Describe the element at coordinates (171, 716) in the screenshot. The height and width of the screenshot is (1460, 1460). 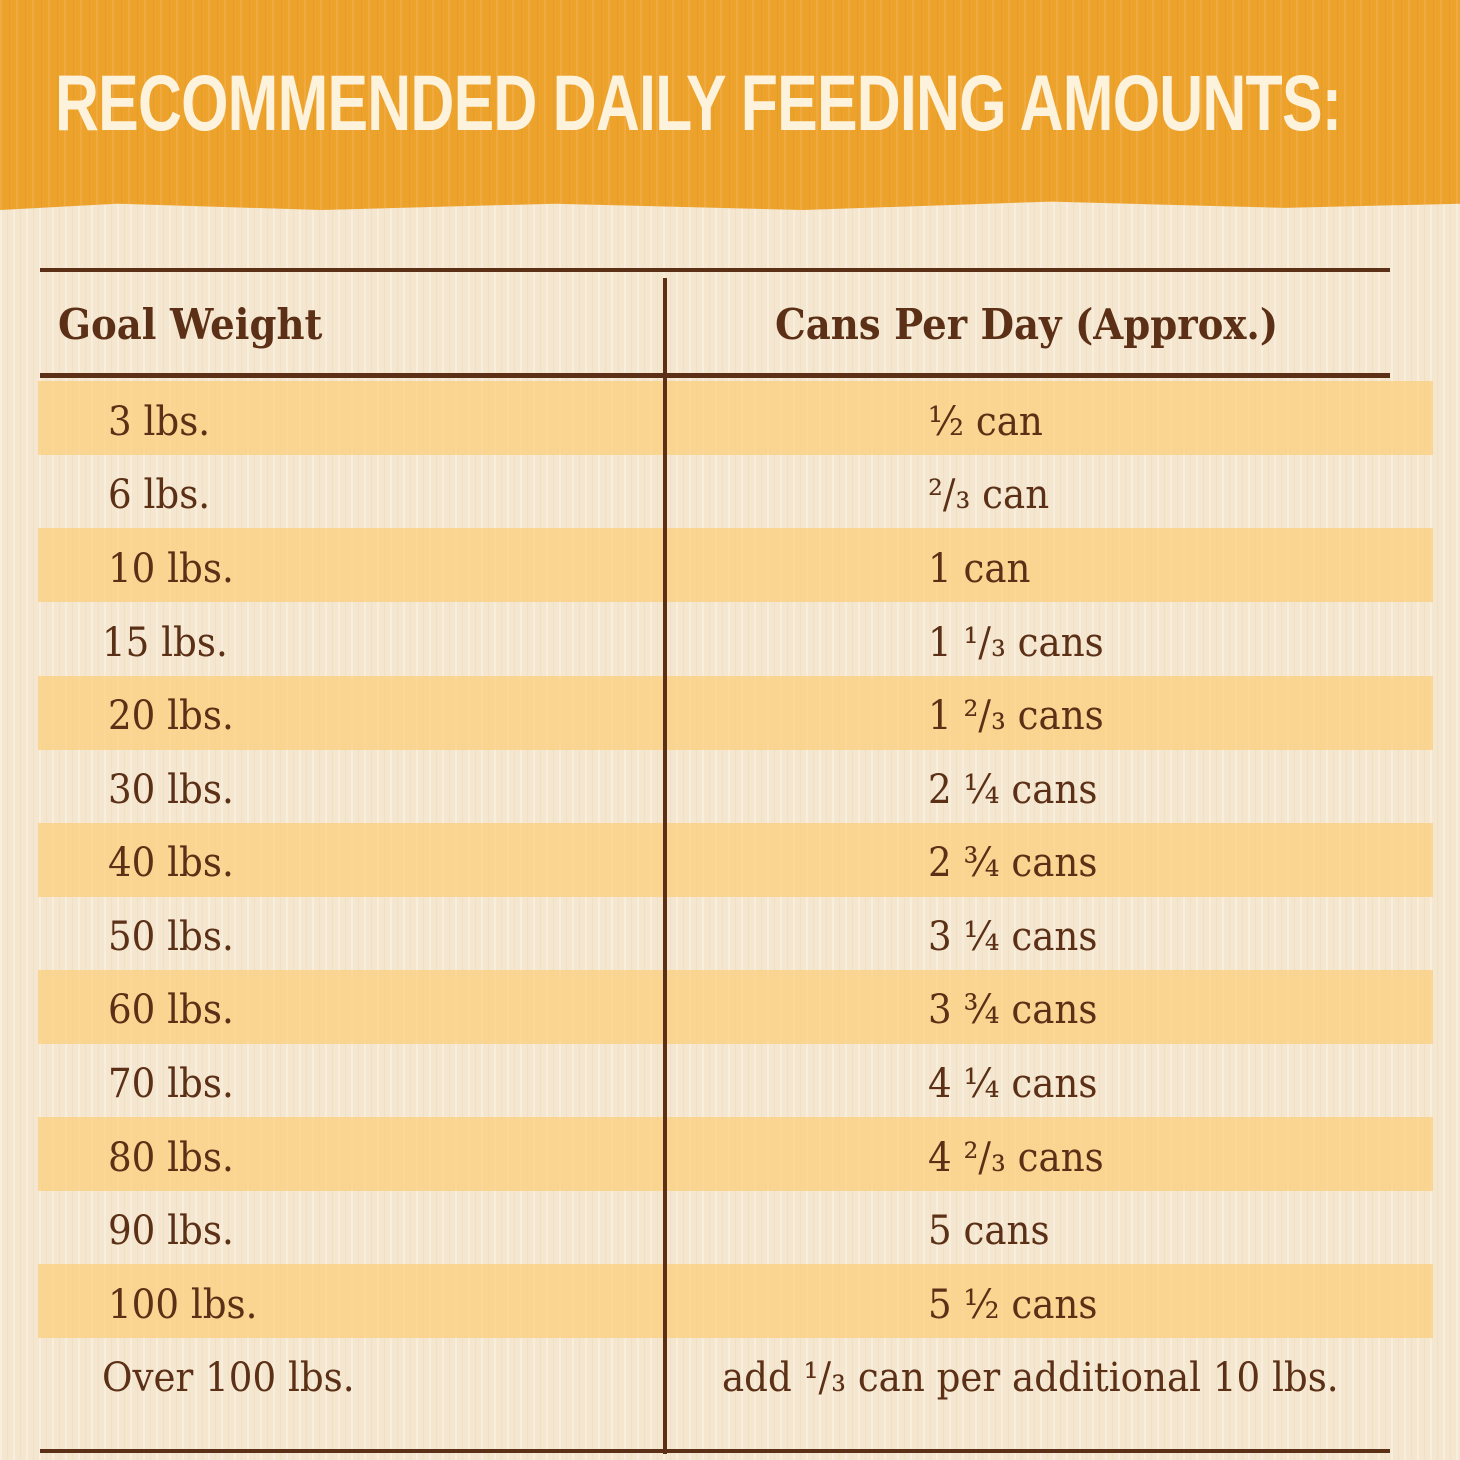
I see `goal-weight-cell: 20 lbs.` at that location.